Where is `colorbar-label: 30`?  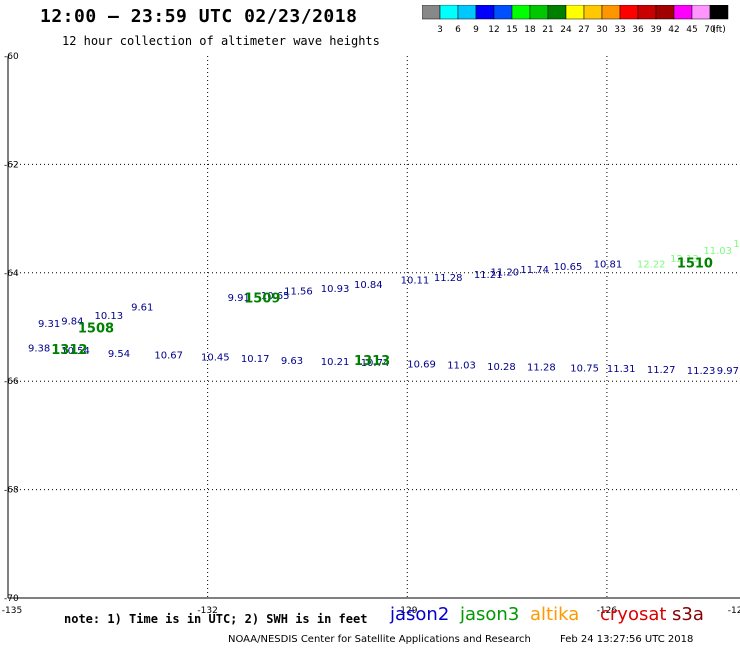
colorbar-label: 30 is located at coordinates (602, 30).